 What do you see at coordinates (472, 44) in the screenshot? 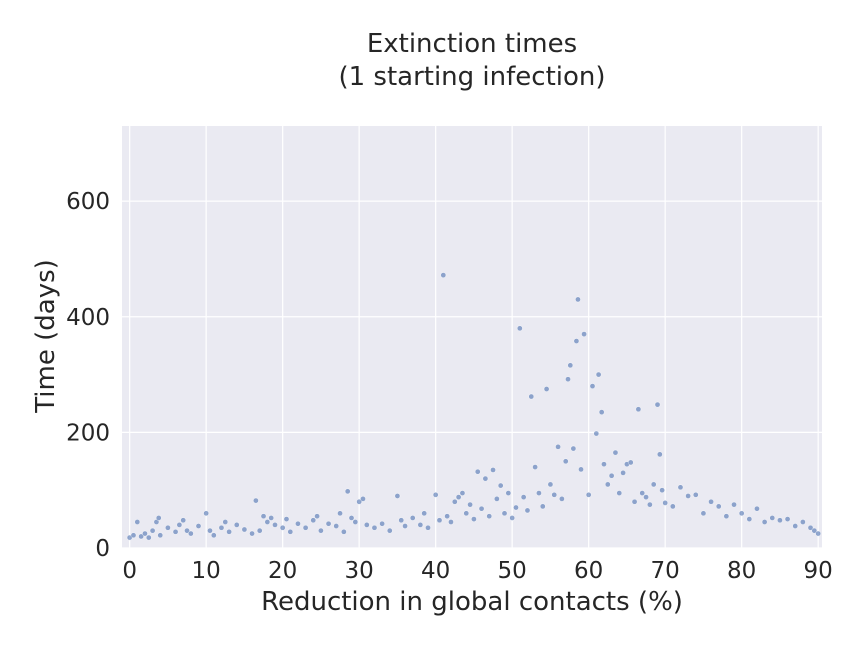
I see `chart-title: Extinction times` at bounding box center [472, 44].